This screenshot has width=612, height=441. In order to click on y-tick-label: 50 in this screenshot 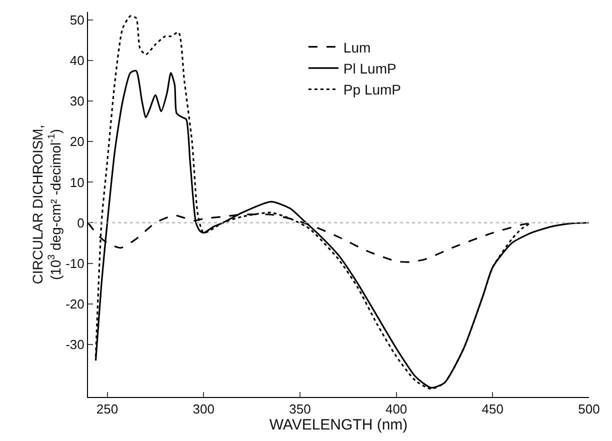, I will do `click(77, 20)`.